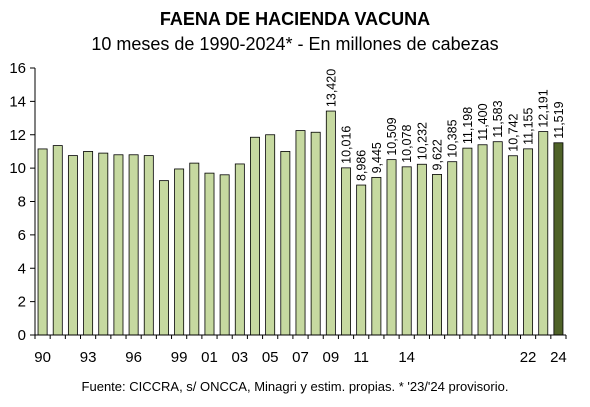  Describe the element at coordinates (421, 249) in the screenshot. I see `bar-2015` at that location.